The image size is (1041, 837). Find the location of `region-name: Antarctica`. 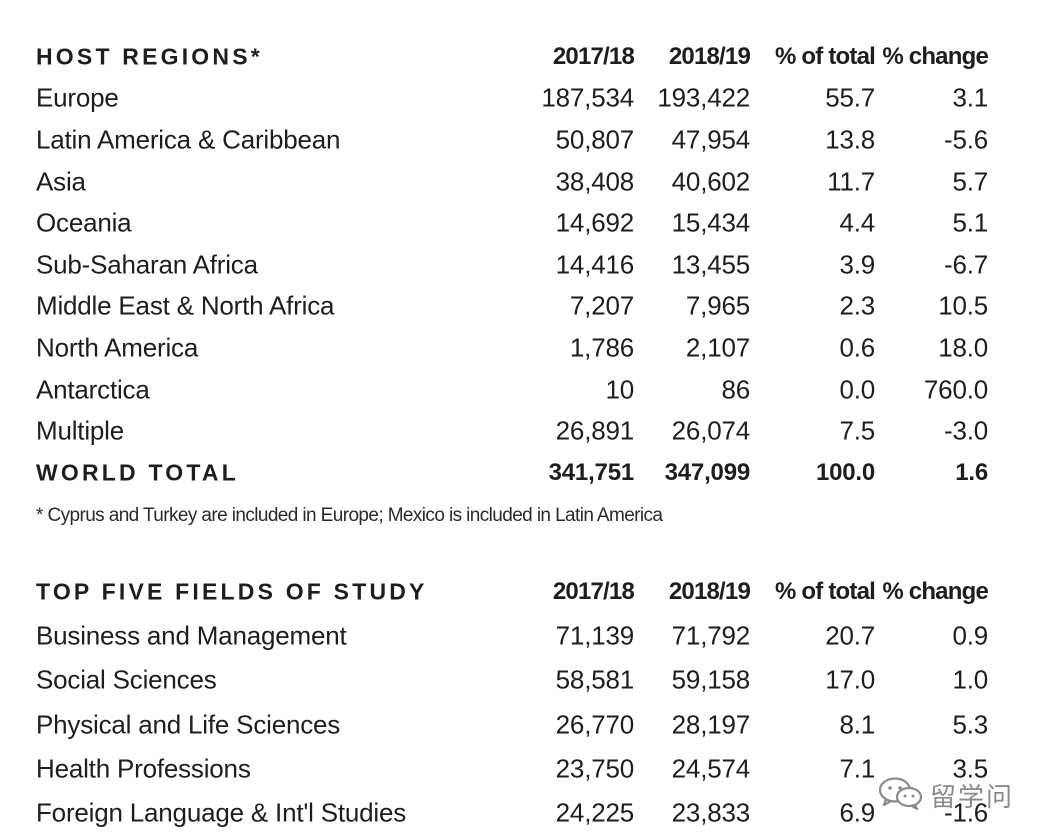

region-name: Antarctica is located at coordinates (93, 389).